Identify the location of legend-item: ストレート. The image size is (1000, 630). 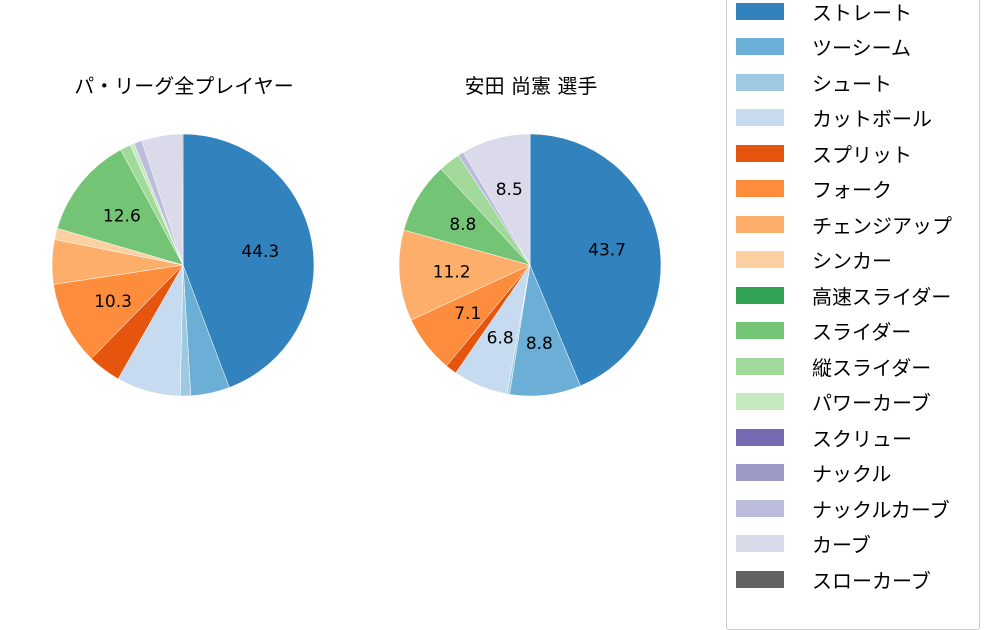
(824, 13).